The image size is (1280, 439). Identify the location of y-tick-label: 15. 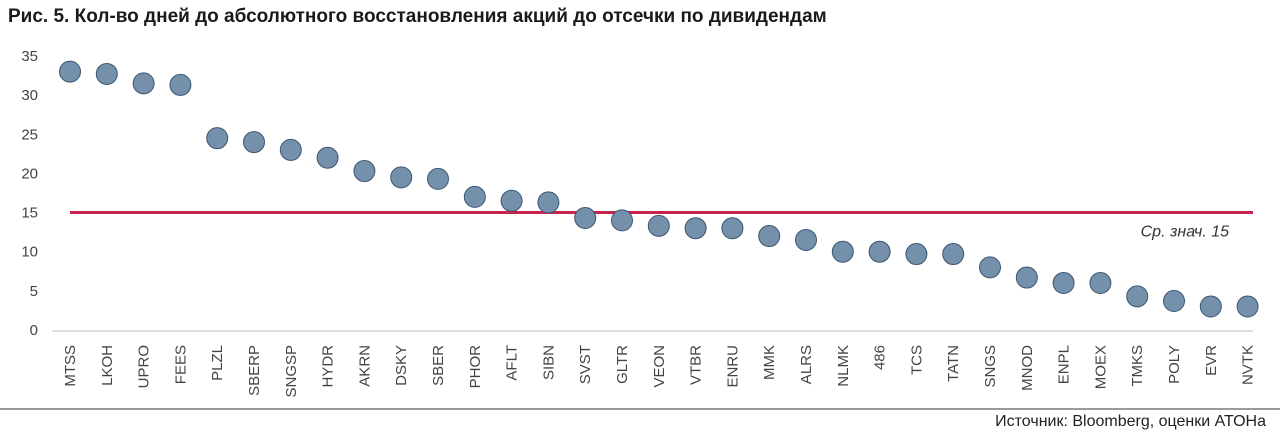
(29, 213).